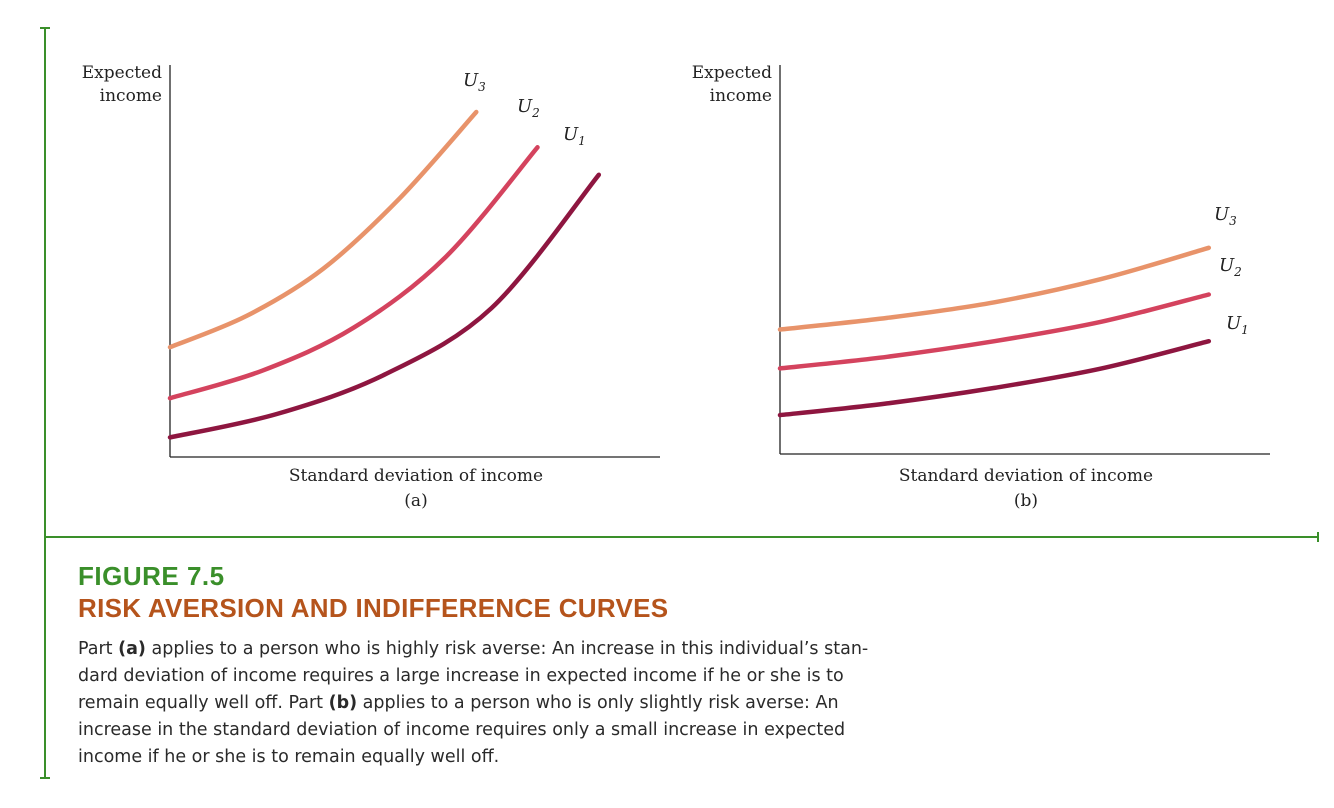 This screenshot has width=1334, height=808. Describe the element at coordinates (732, 73) in the screenshot. I see `panel-b-ylabel-line1: Expected` at that location.